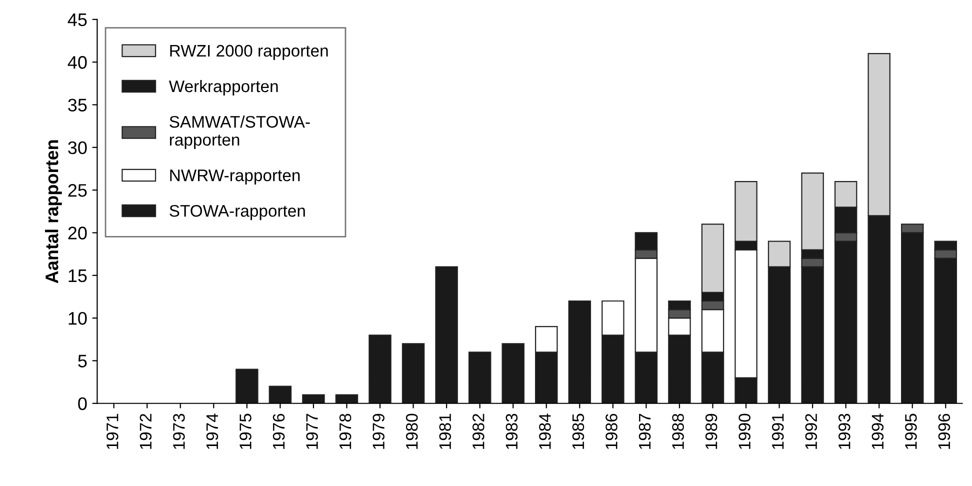 This screenshot has width=972, height=486. I want to click on legend-label: SAMWAT/STOWA- rapporten, so click(240, 132).